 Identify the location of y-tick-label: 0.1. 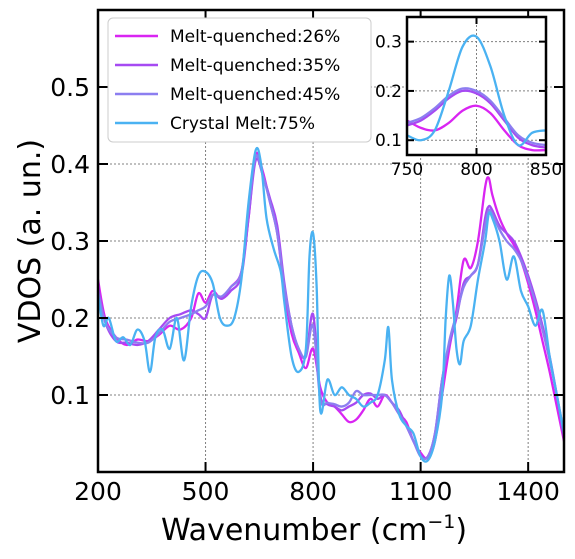
(70, 395).